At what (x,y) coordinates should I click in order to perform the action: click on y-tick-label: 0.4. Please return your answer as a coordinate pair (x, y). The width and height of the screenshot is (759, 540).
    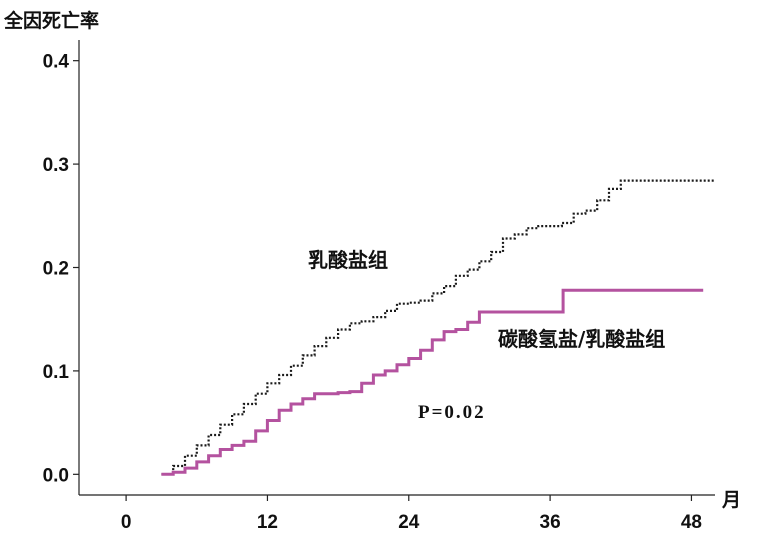
    Looking at the image, I should click on (56, 62).